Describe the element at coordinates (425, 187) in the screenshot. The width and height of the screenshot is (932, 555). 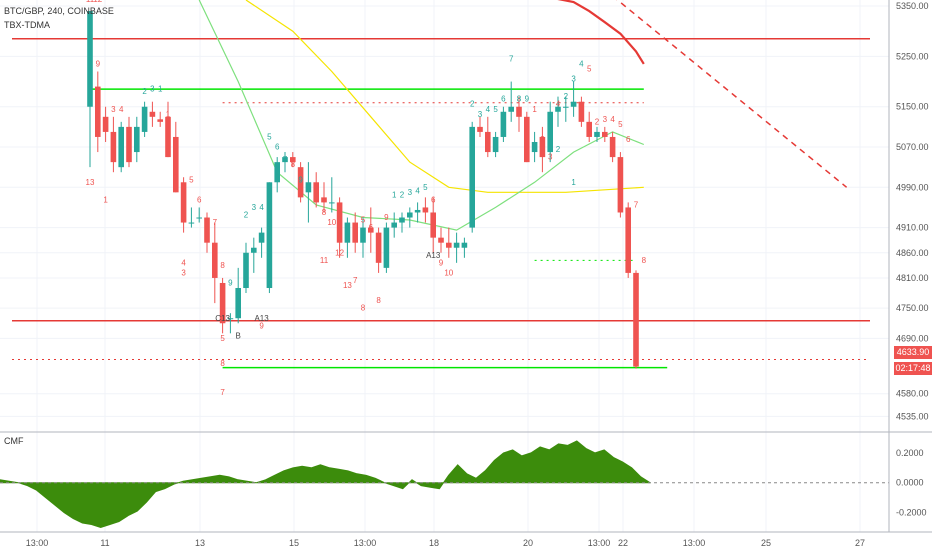
I see `count-label: 5` at that location.